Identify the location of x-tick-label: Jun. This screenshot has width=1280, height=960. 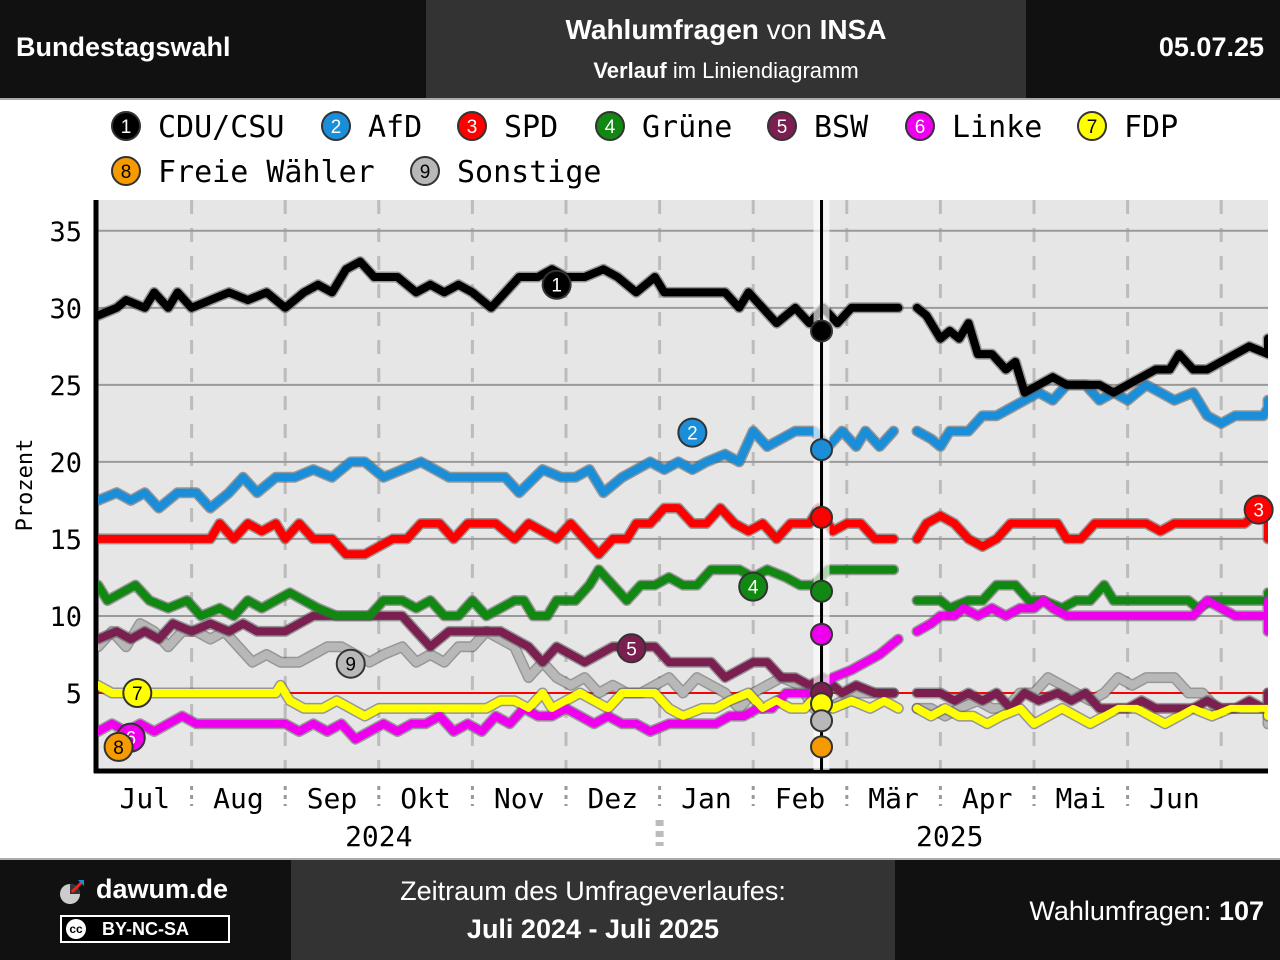
(1174, 798).